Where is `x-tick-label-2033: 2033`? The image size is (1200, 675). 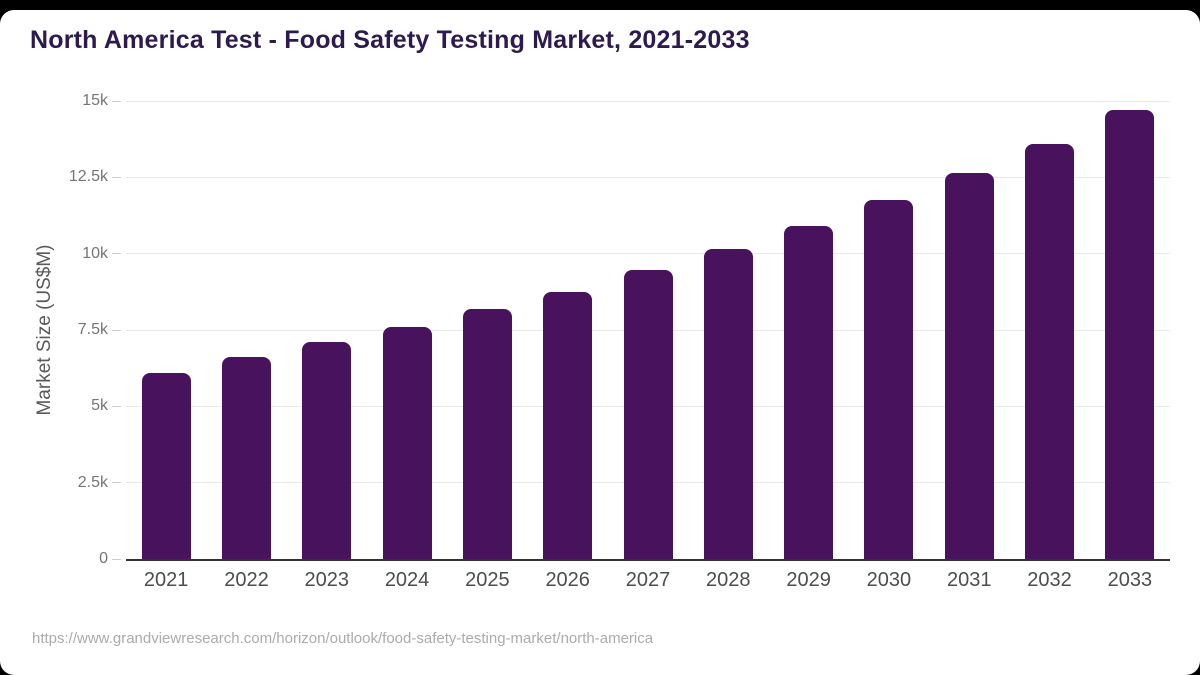
x-tick-label-2033: 2033 is located at coordinates (1130, 580).